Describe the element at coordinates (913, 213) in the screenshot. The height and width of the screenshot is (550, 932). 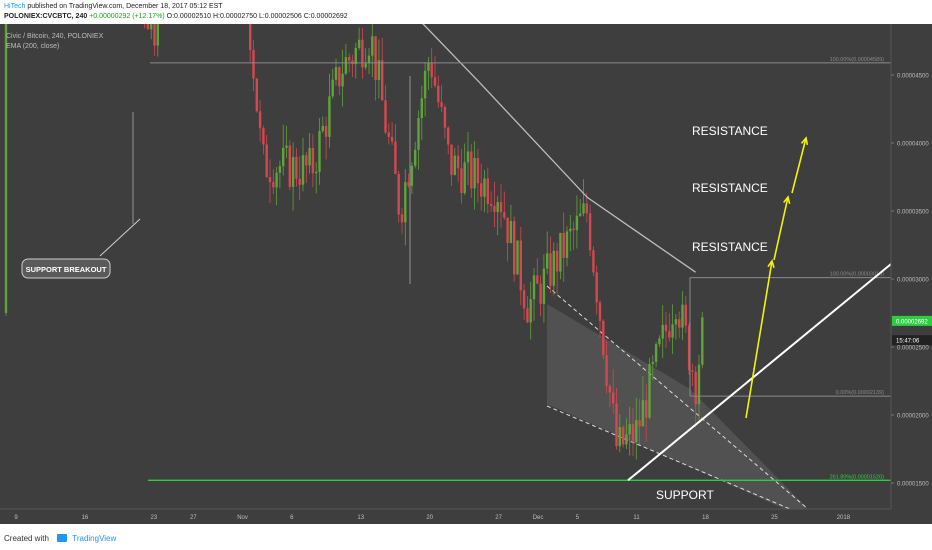
I see `y-tick-label: 0.00003500` at that location.